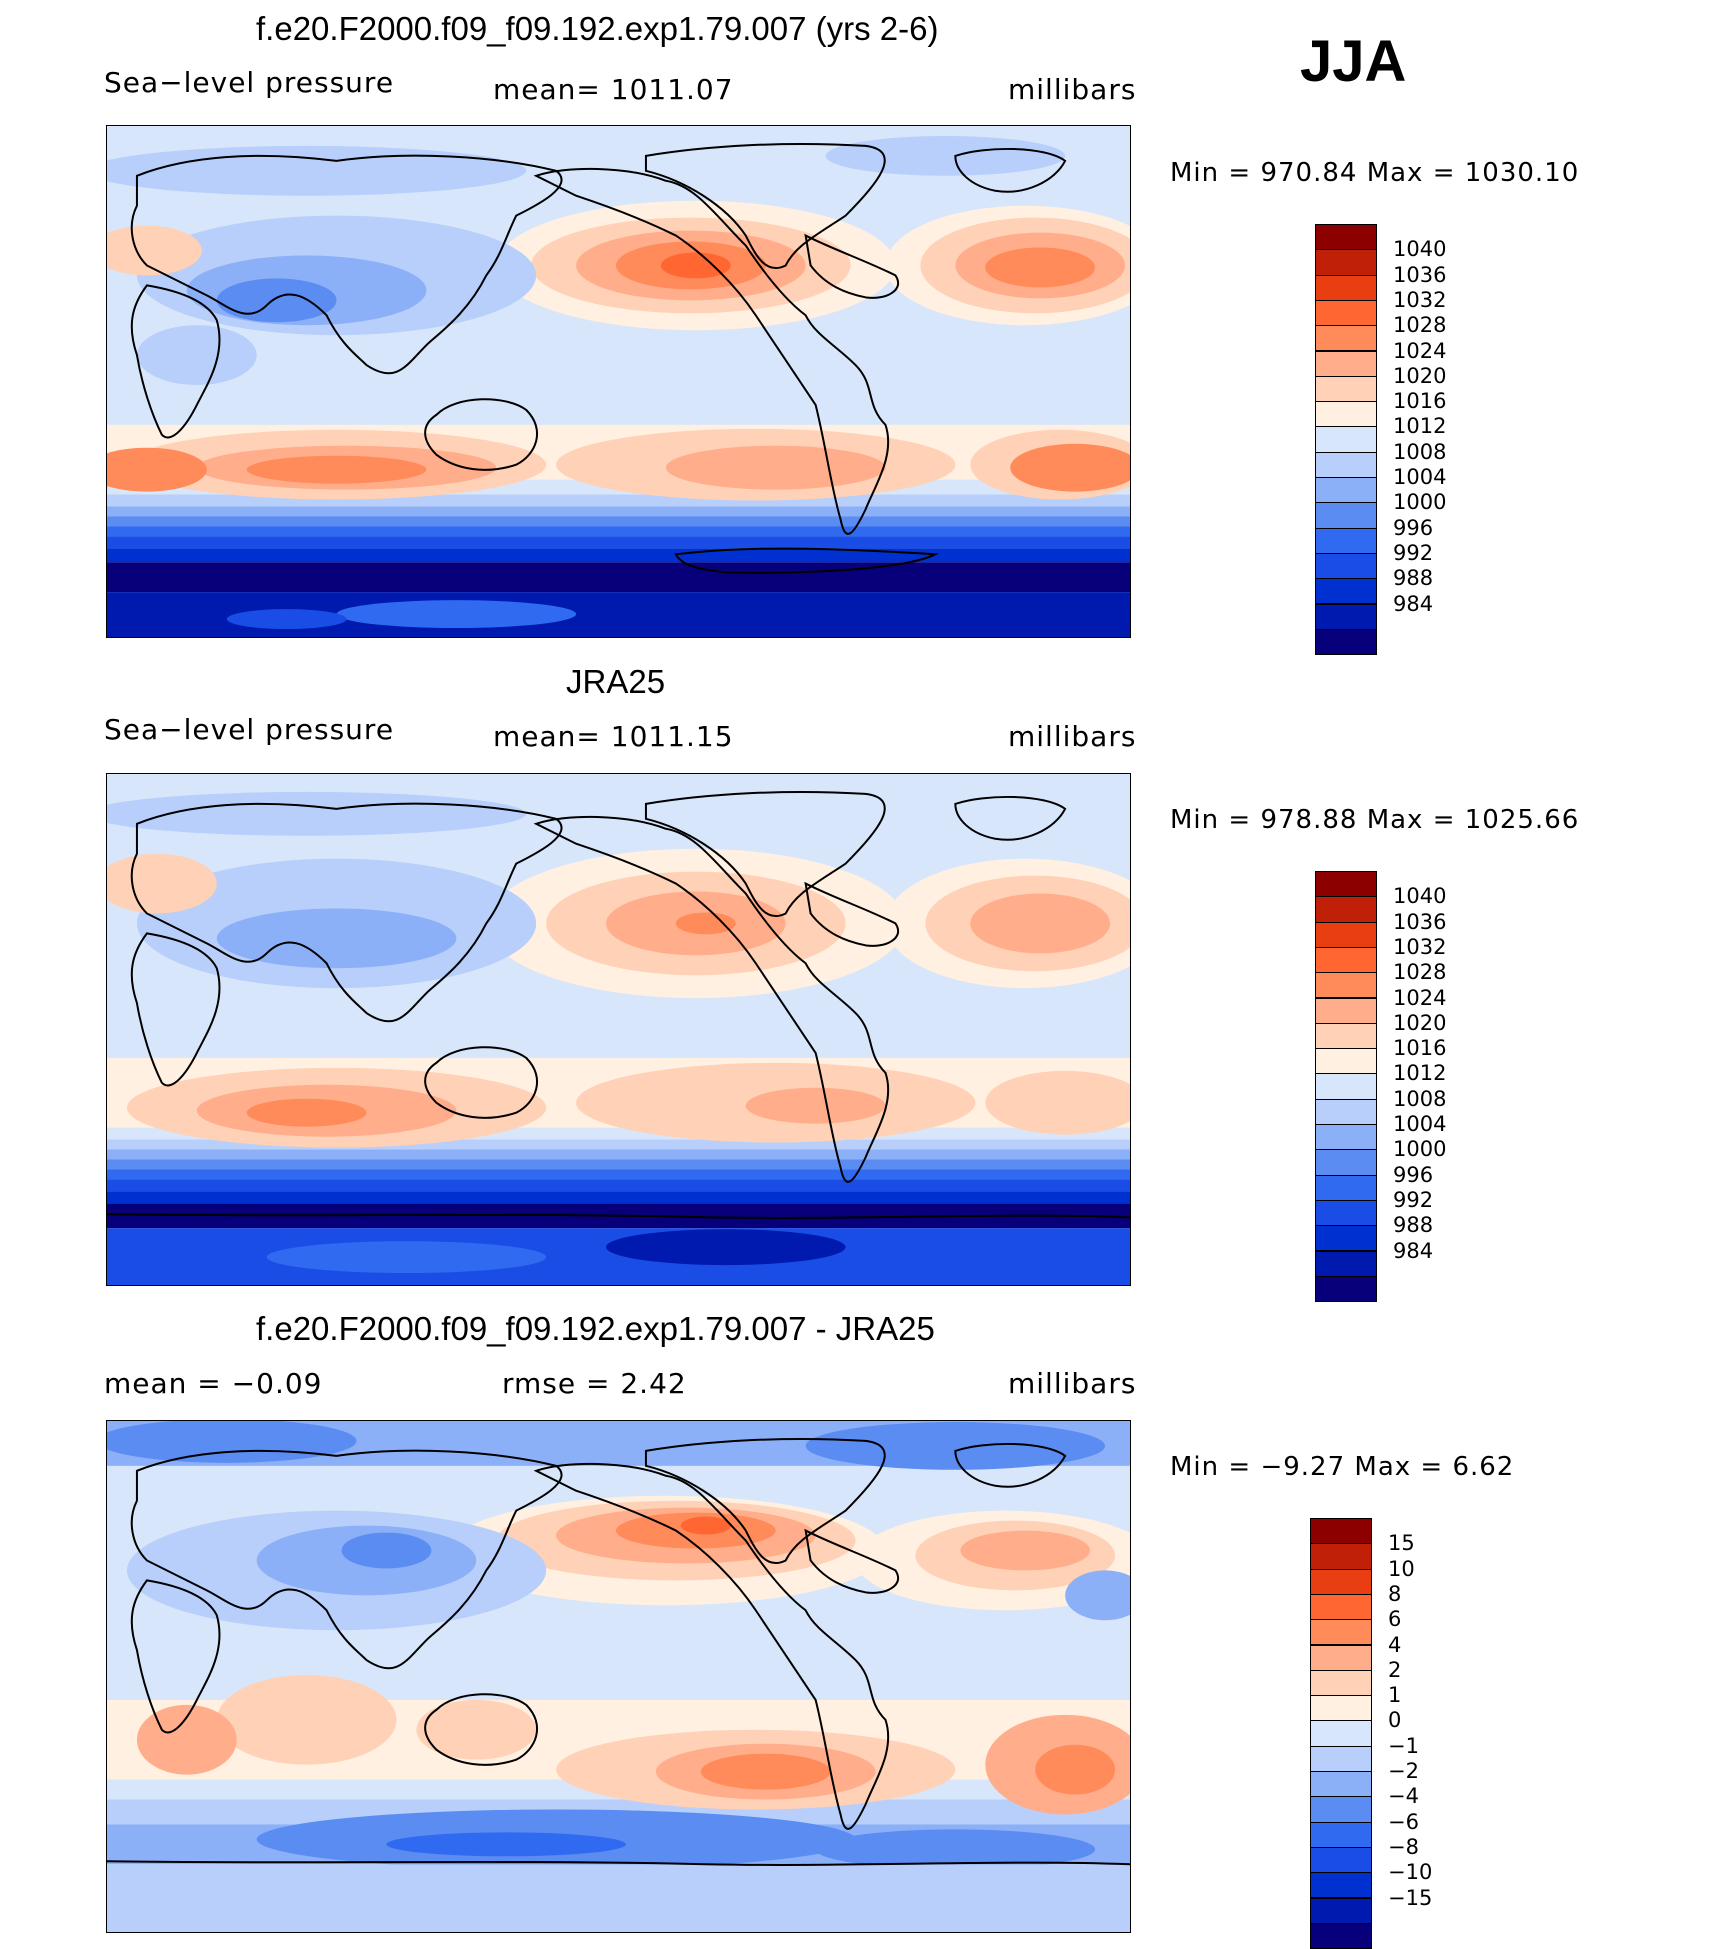 Image resolution: width=1710 pixels, height=1949 pixels. What do you see at coordinates (1375, 173) in the screenshot?
I see `panel-1-minmax: Min = 970.84 Max = 1030.10` at bounding box center [1375, 173].